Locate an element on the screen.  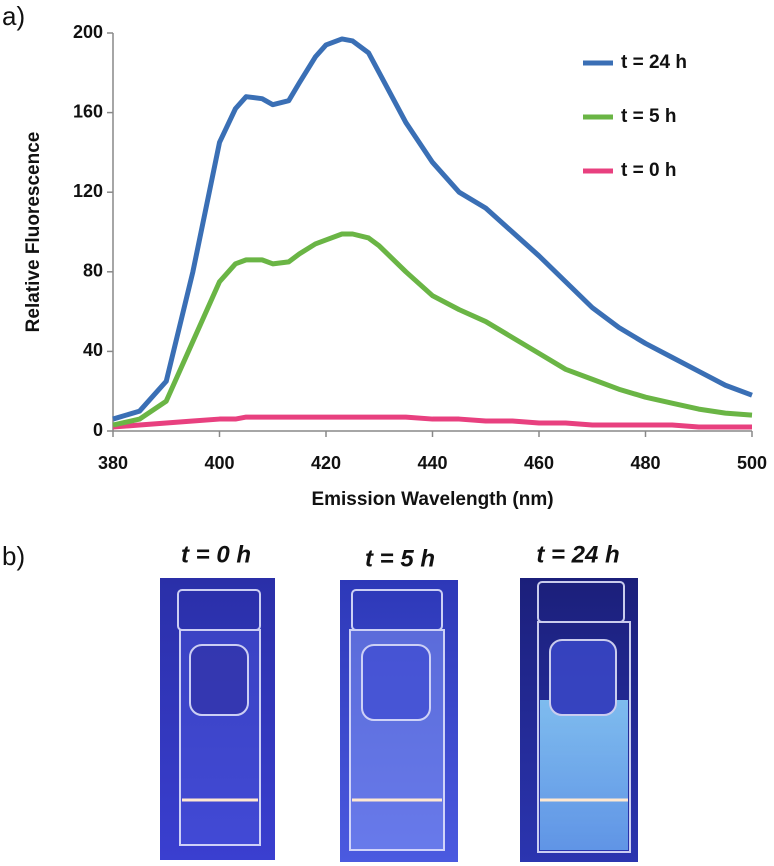
y-tick-label: 160 is located at coordinates (88, 111).